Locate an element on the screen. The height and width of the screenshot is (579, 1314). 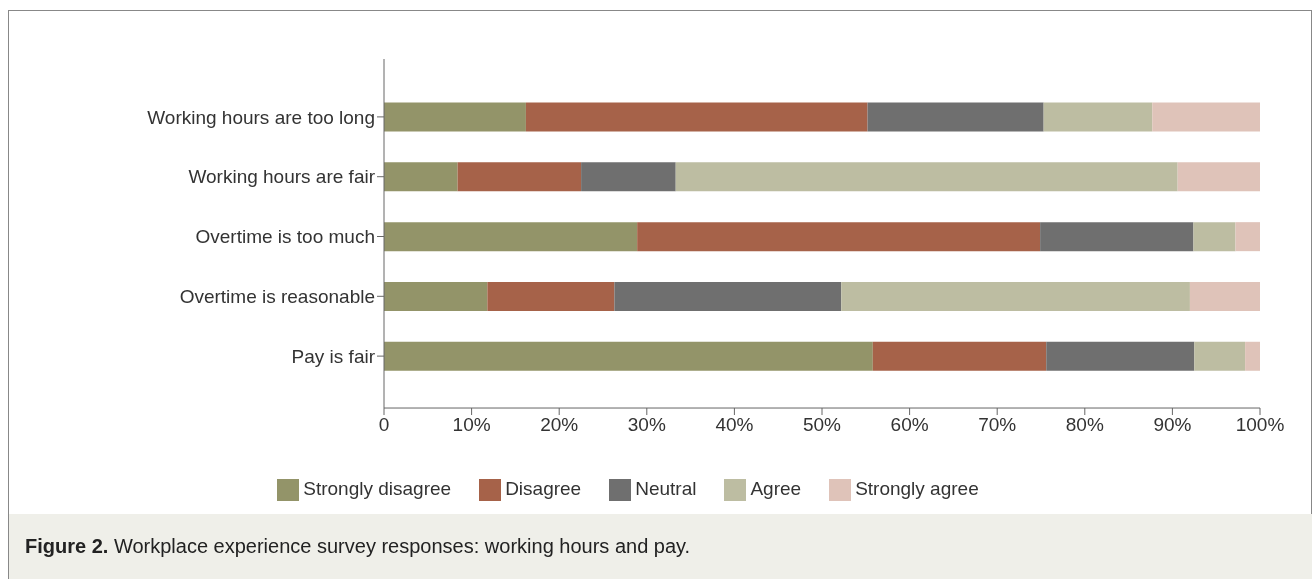
x-tick-label: 10% is located at coordinates (471, 424).